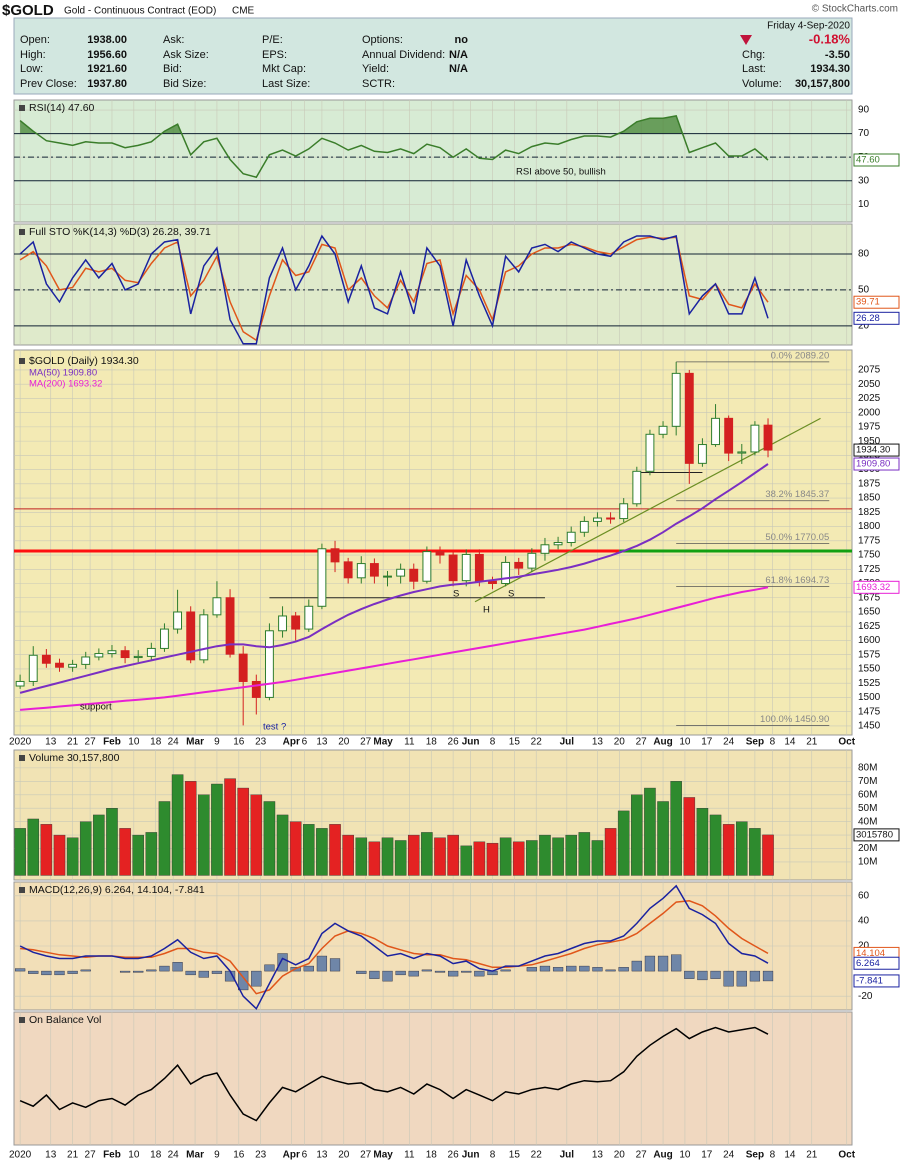 The height and width of the screenshot is (1162, 900). I want to click on field-value: 1938.00, so click(107, 40).